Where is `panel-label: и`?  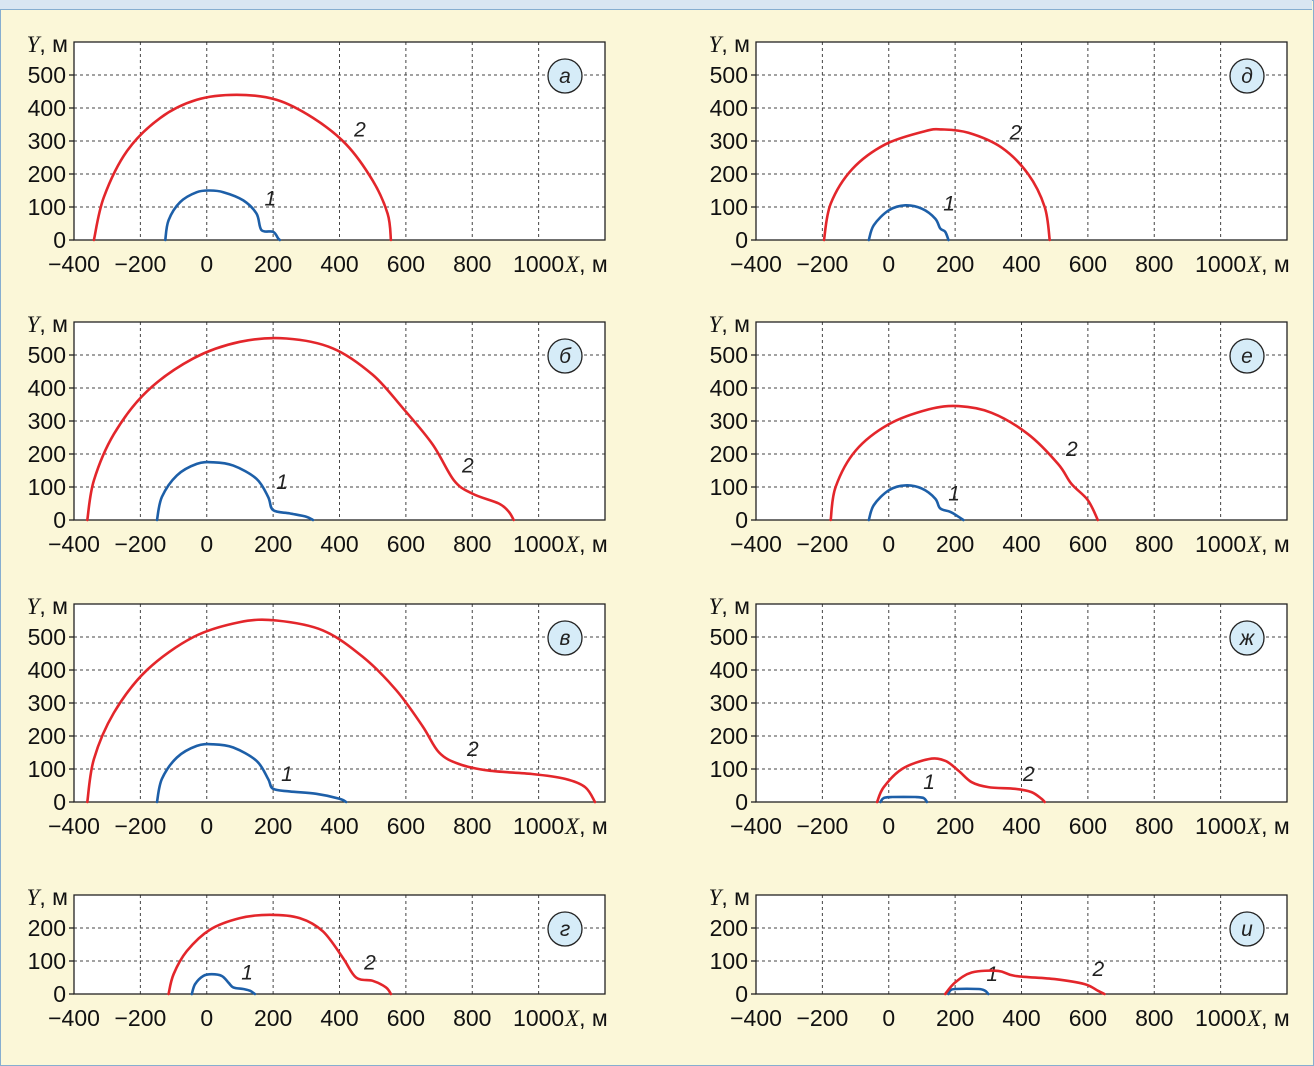 panel-label: и is located at coordinates (1247, 929).